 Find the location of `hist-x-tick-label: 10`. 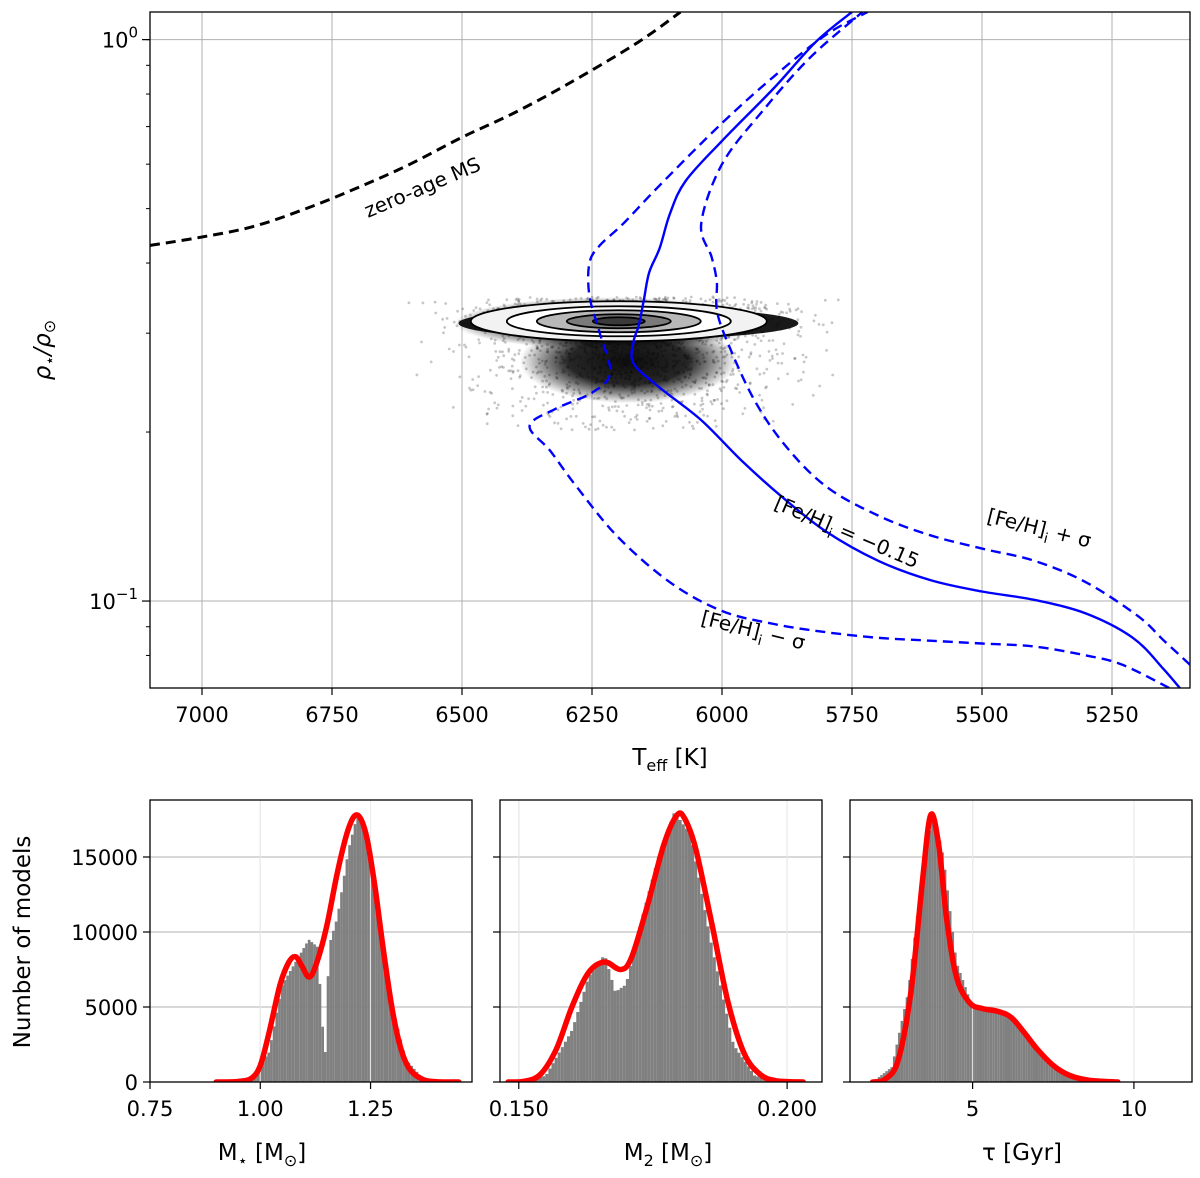

hist-x-tick-label: 10 is located at coordinates (1134, 1109).